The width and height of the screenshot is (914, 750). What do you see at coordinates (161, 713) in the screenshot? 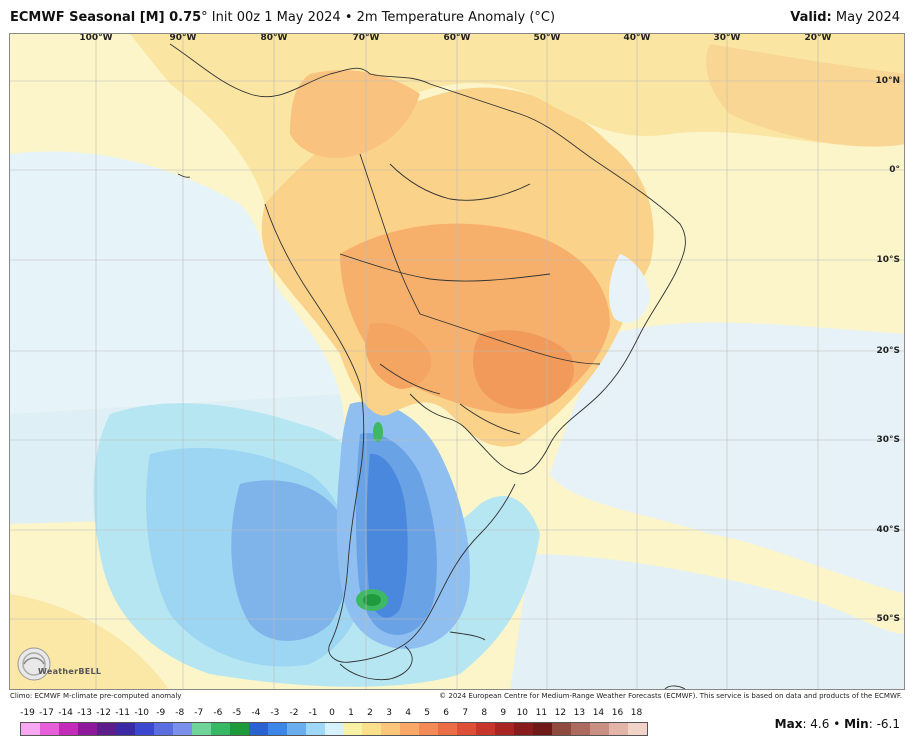
I see `colorbar-tick-label: -9` at bounding box center [161, 713].